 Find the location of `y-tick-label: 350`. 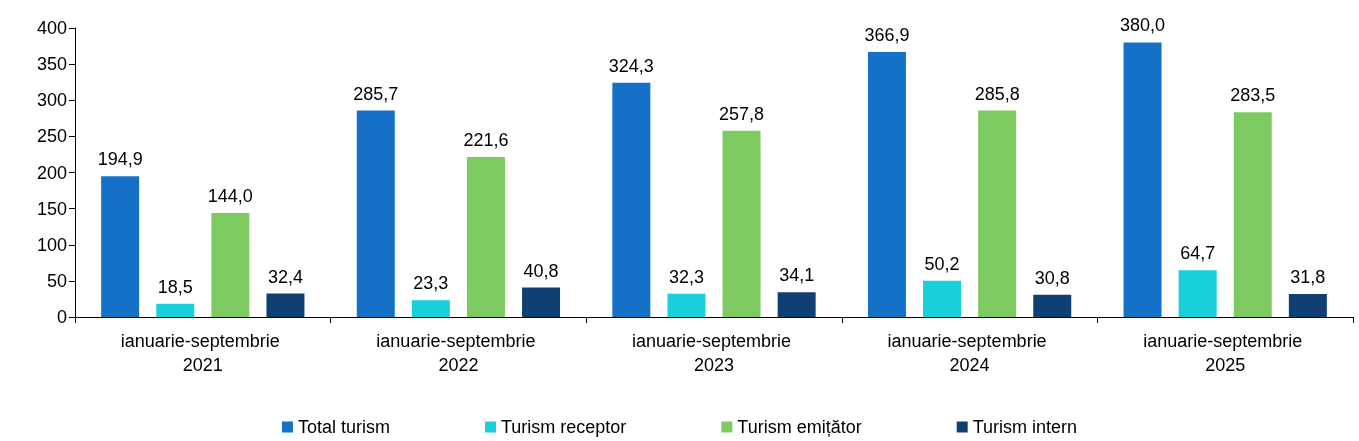

y-tick-label: 350 is located at coordinates (51, 64).